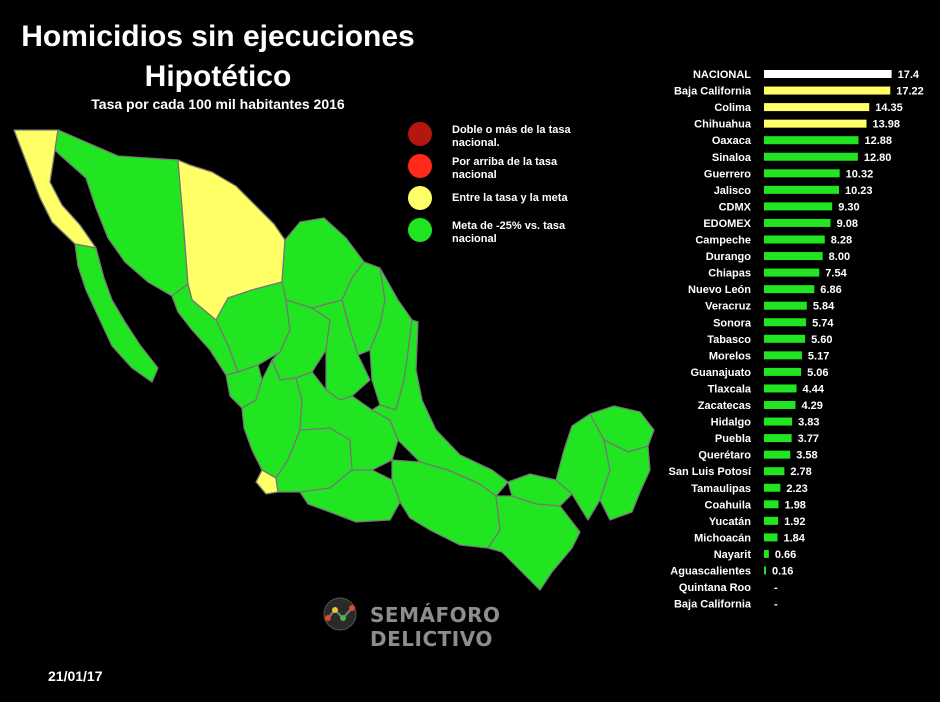  I want to click on legend-label-goal: Meta de -25% vs. tasa nacional, so click(509, 232).